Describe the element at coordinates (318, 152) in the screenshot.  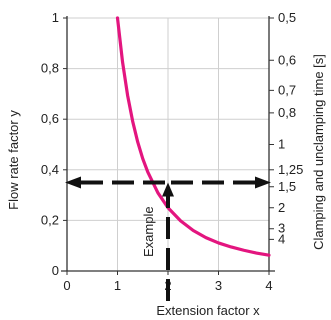
I see `y2-axis-title: Clamping and unclamping time [s]` at that location.